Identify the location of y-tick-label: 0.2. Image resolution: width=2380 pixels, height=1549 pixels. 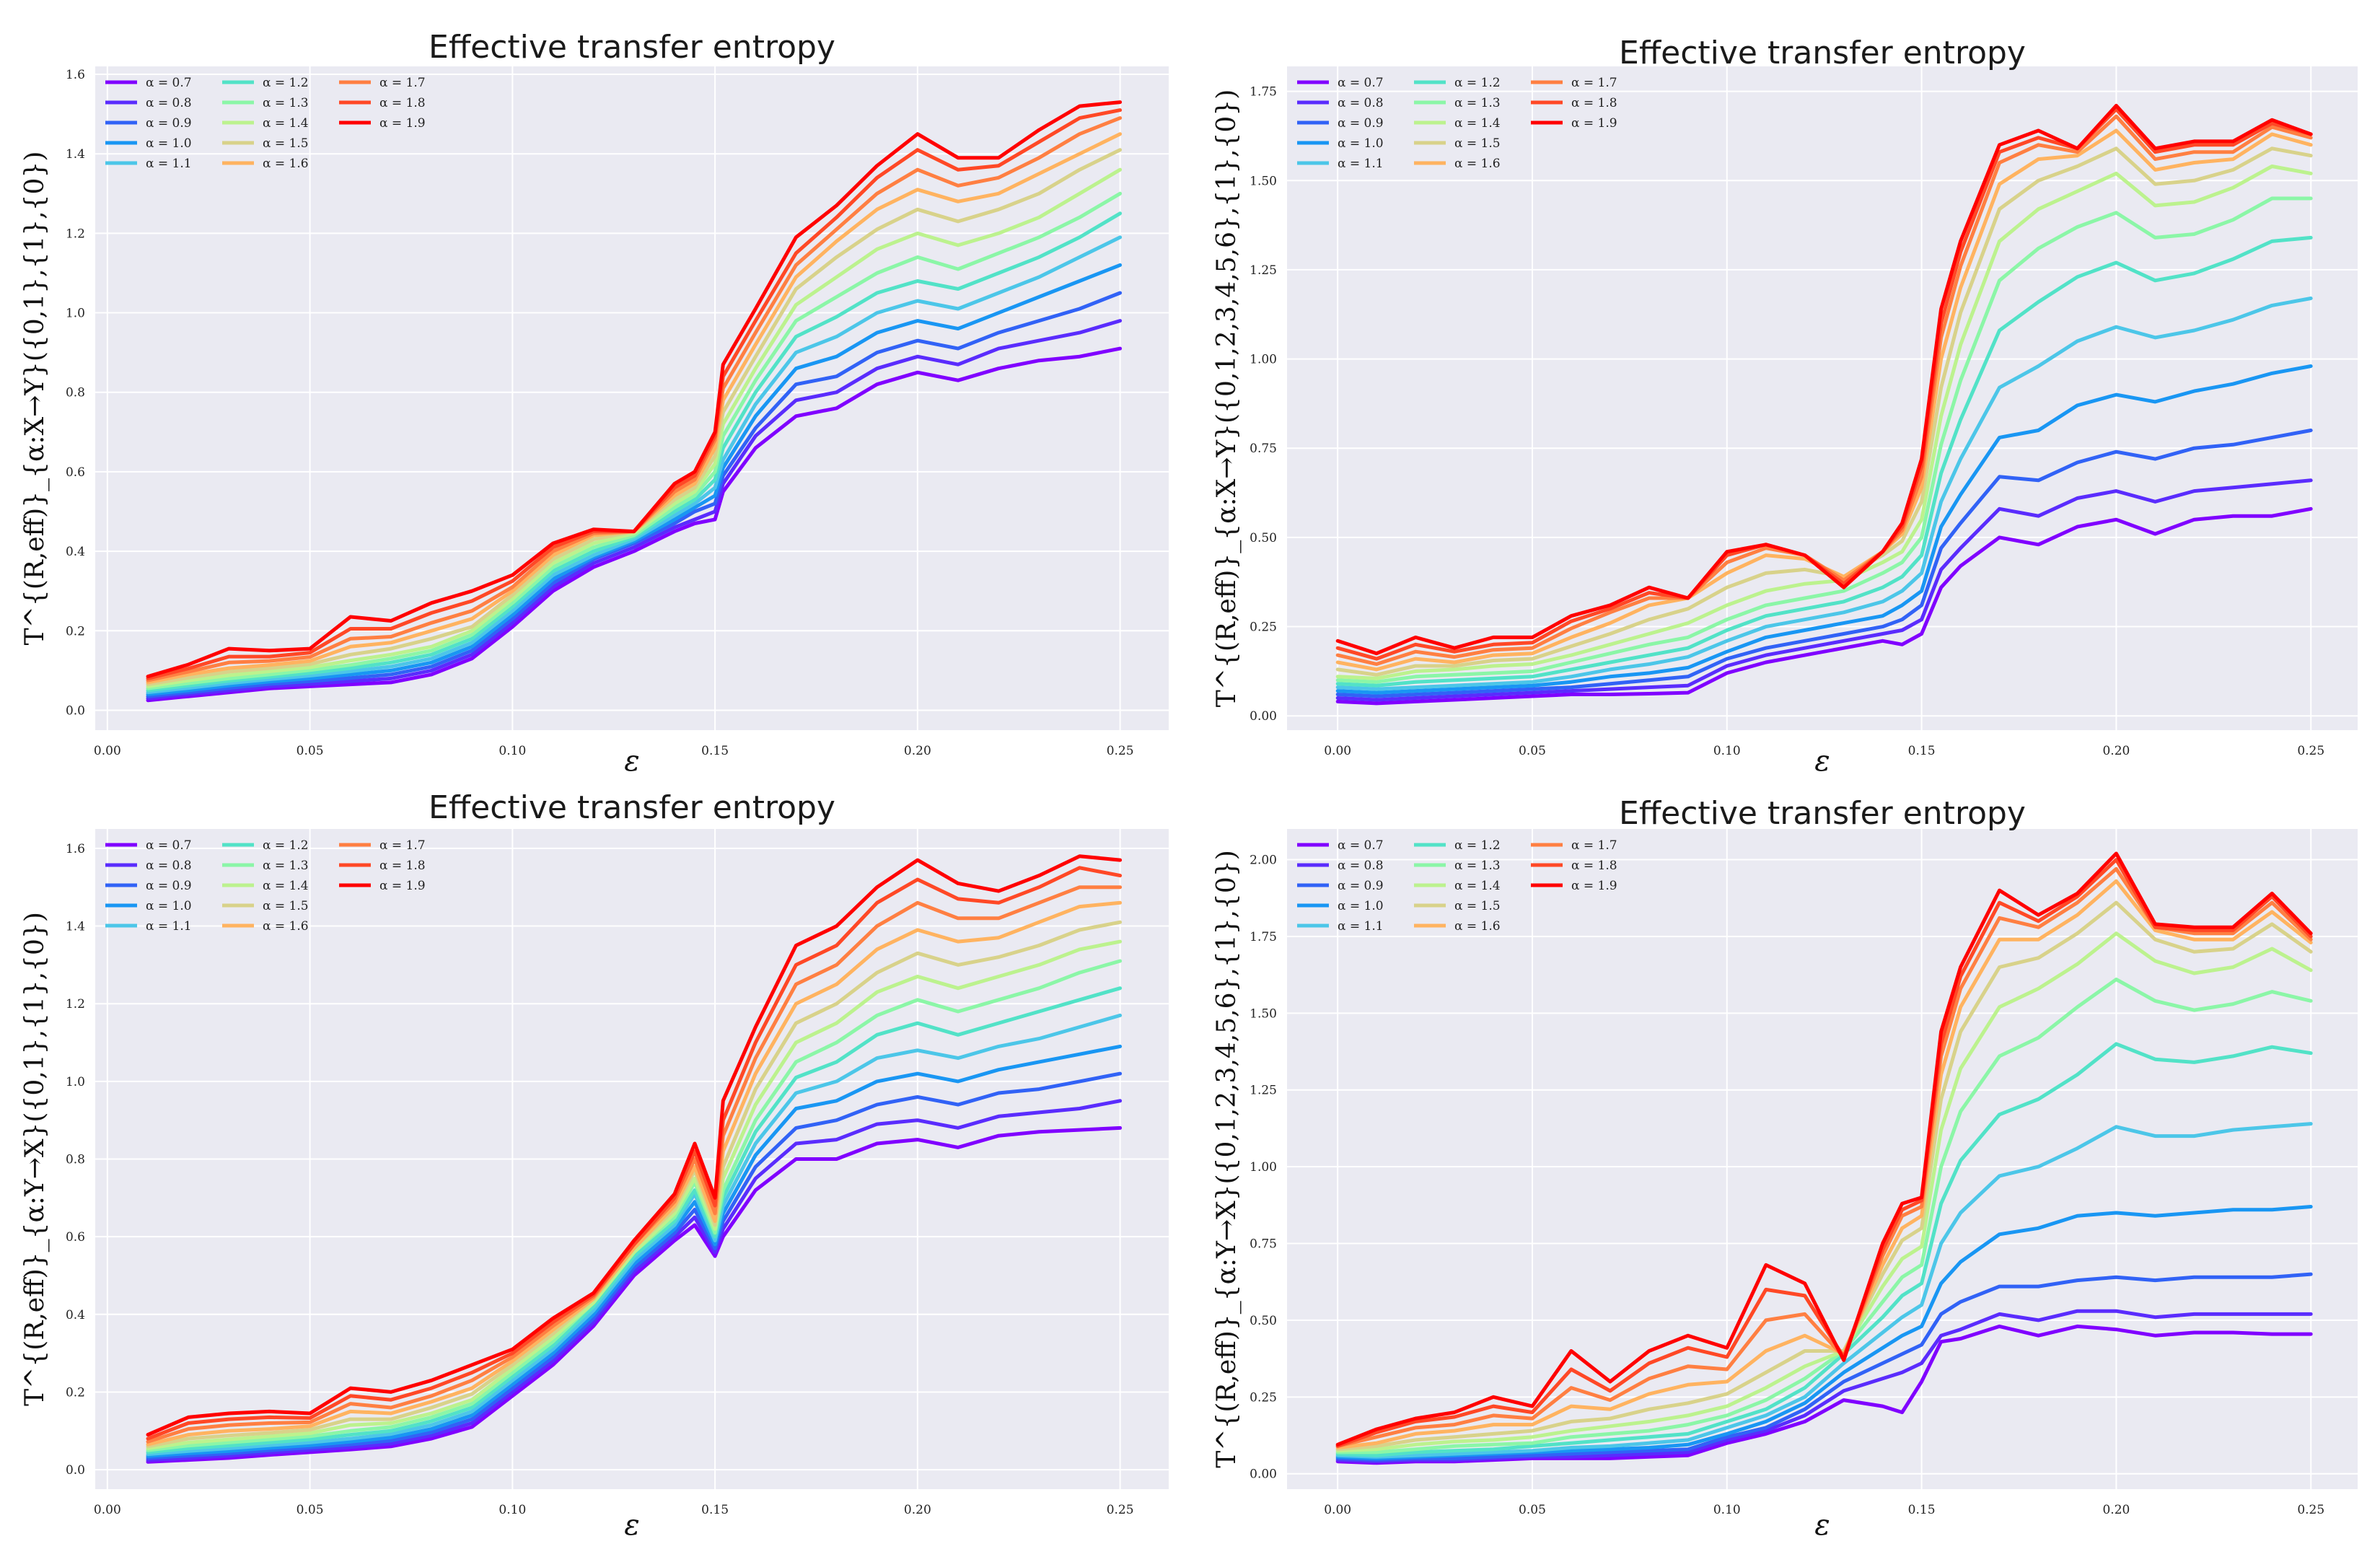
(75, 1392).